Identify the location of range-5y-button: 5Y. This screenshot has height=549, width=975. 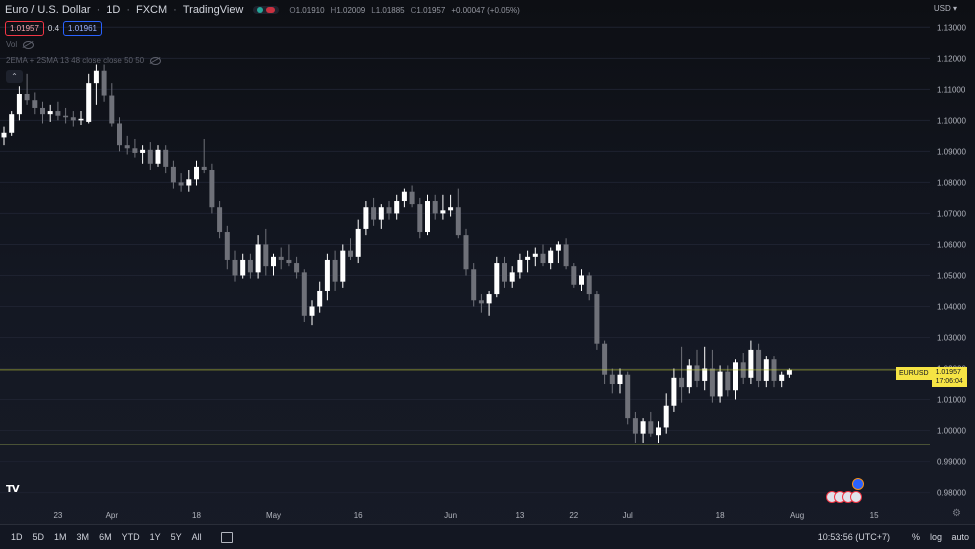
(176, 537).